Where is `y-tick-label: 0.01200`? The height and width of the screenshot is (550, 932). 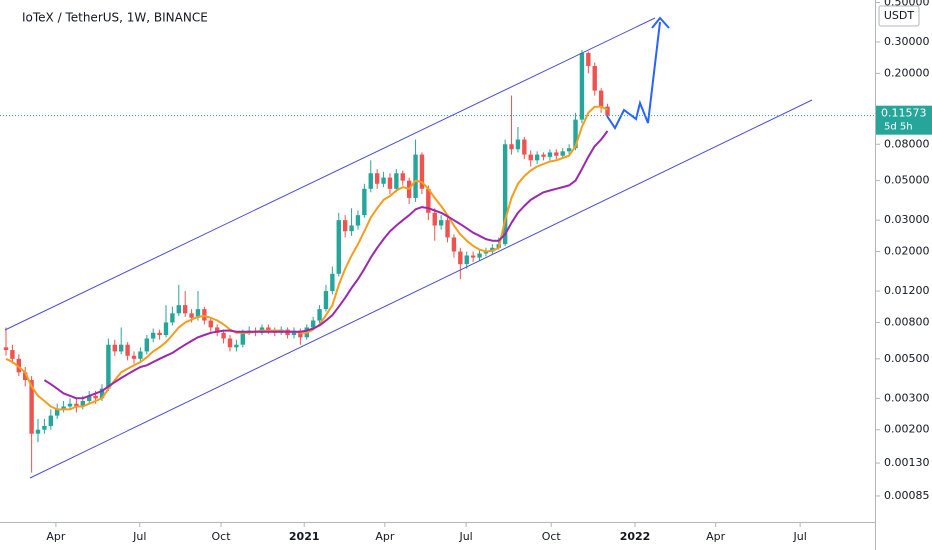
y-tick-label: 0.01200 is located at coordinates (907, 290).